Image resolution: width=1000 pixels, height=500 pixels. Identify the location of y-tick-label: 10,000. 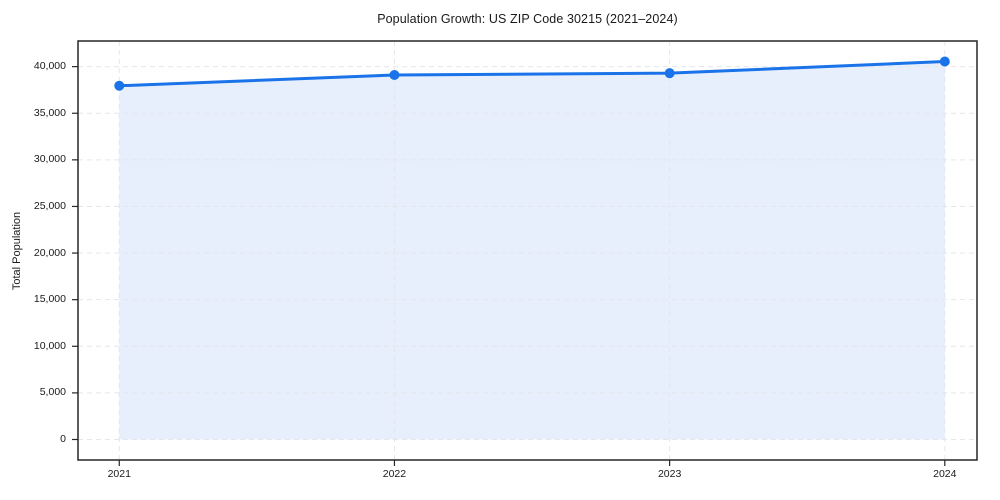
(49, 345).